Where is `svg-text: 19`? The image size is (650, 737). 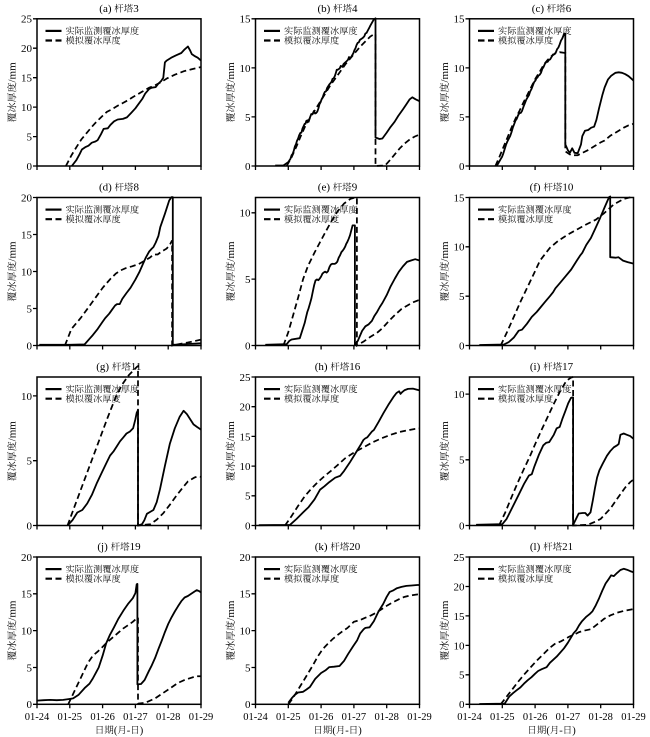 svg-text: 19 is located at coordinates (136, 547).